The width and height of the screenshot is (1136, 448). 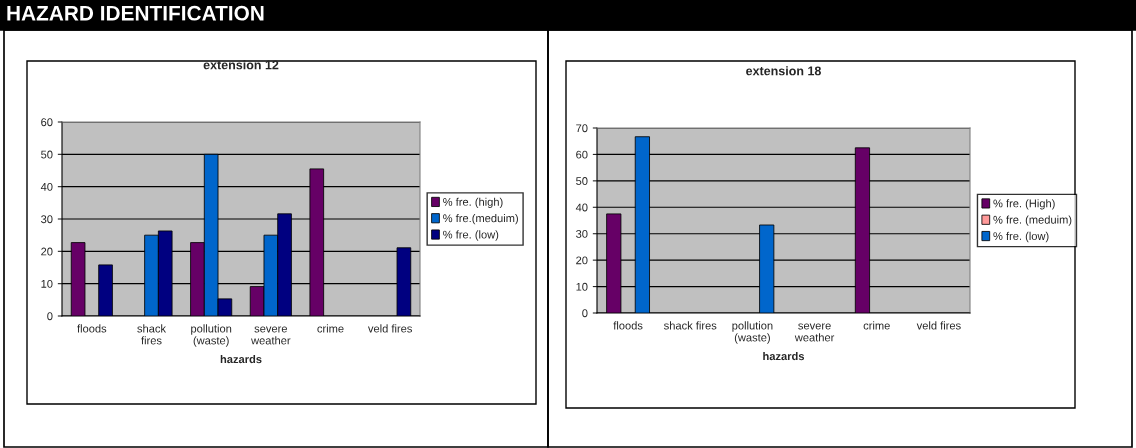 I want to click on text: HAZARD IDENTIFICATION, so click(x=135, y=13).